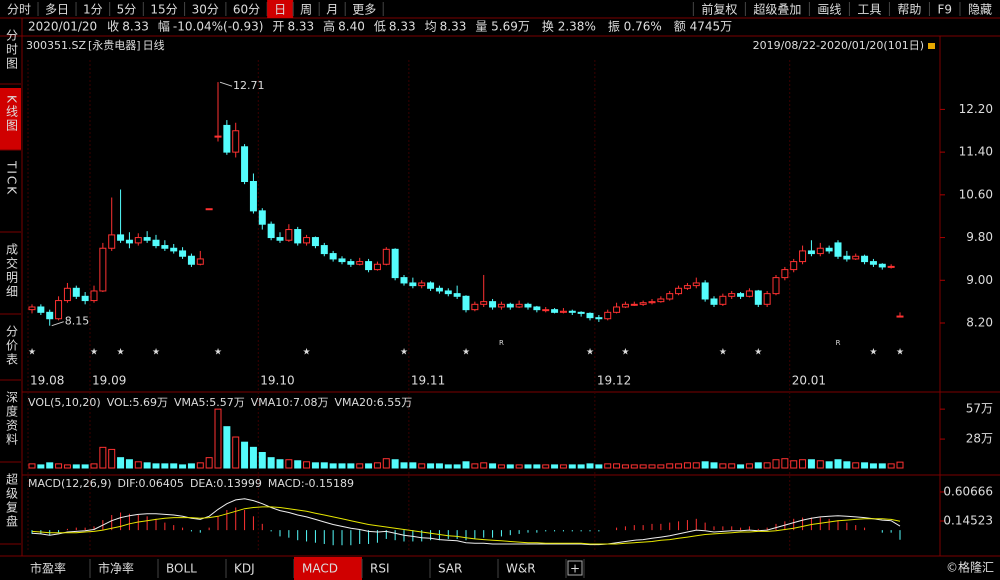 The image size is (1000, 580). Describe the element at coordinates (869, 10) in the screenshot. I see `toolbar-button: 工具` at that location.